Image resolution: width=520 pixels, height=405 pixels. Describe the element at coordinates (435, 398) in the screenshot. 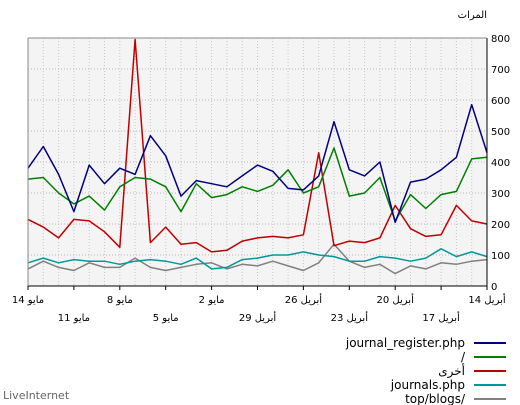

I see `legend-label: top/blogs/` at that location.